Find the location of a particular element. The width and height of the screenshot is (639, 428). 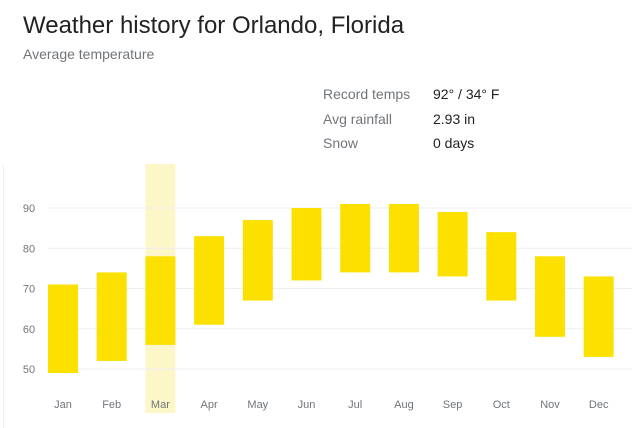

x-tick-label: Sep is located at coordinates (453, 405).